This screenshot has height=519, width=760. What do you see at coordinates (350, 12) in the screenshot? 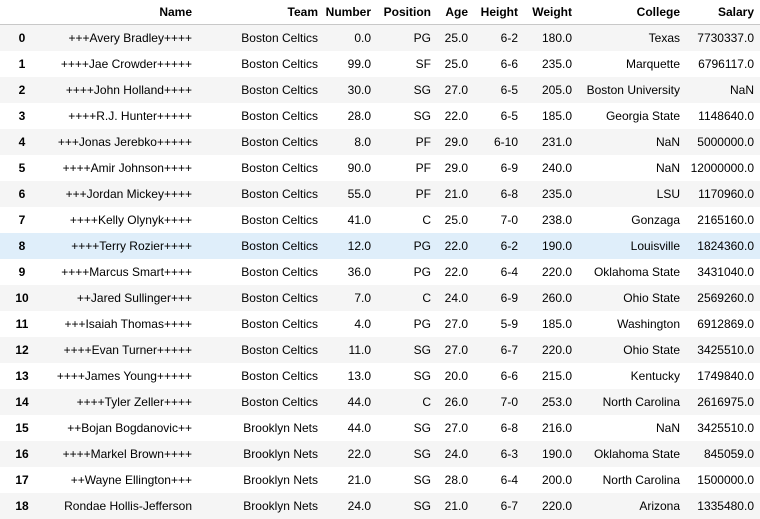
I see `number-header: Number` at bounding box center [350, 12].